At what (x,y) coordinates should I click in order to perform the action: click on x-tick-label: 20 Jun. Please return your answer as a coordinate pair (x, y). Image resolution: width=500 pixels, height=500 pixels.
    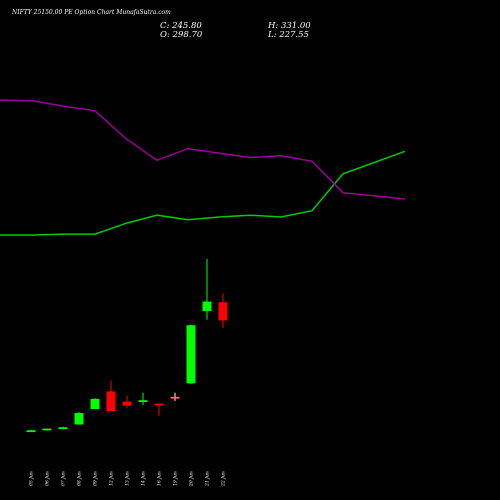
    Looking at the image, I should click on (192, 479).